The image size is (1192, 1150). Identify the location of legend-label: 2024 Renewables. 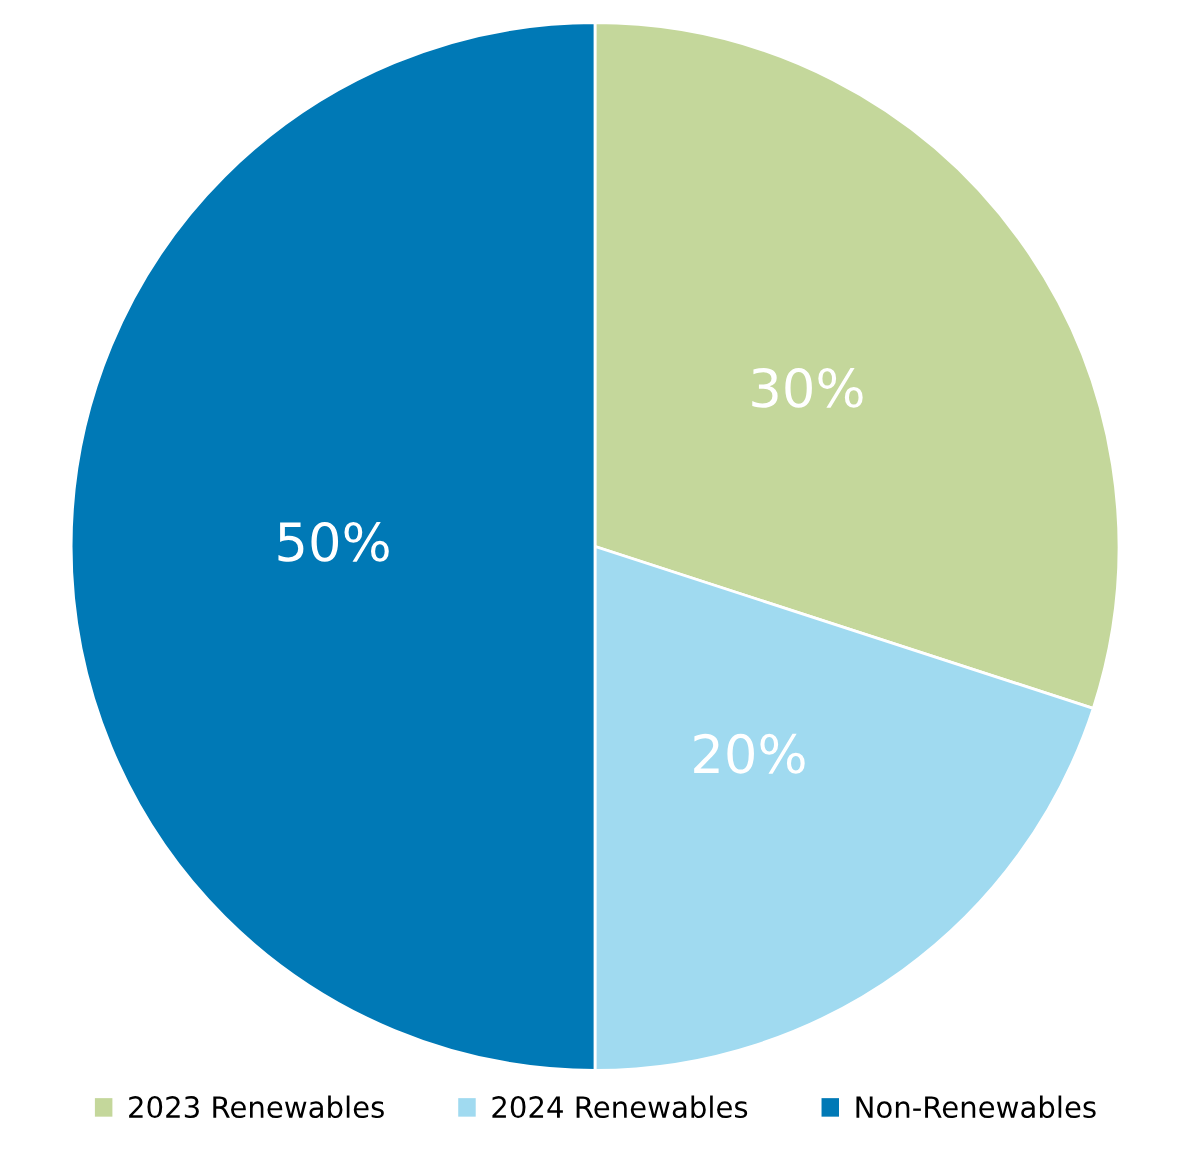
(620, 1107).